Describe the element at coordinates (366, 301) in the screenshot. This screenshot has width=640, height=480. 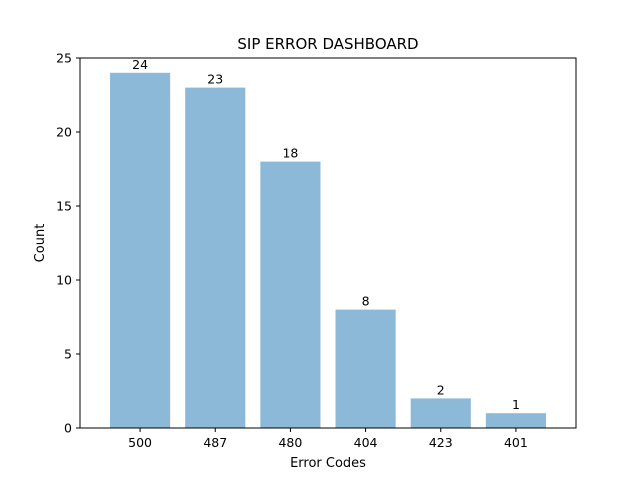
I see `data-label-404: 8` at that location.